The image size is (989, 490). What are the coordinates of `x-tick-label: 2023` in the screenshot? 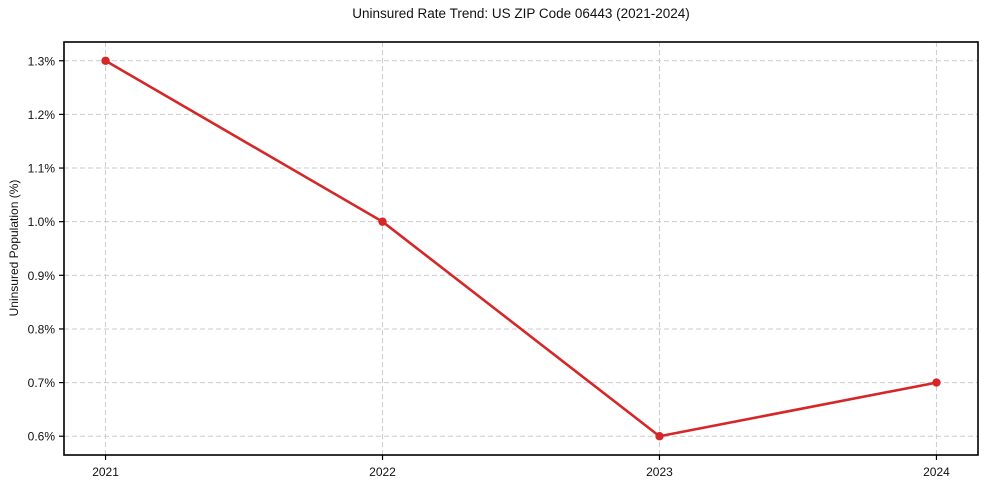 It's located at (659, 472).